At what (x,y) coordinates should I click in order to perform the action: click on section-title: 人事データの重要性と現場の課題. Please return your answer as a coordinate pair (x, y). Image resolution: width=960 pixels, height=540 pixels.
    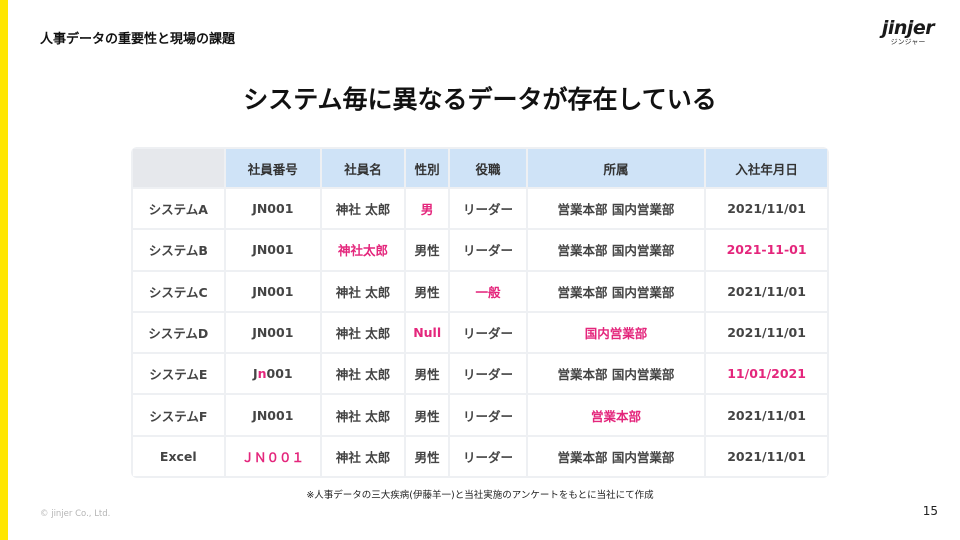
    Looking at the image, I should click on (138, 39).